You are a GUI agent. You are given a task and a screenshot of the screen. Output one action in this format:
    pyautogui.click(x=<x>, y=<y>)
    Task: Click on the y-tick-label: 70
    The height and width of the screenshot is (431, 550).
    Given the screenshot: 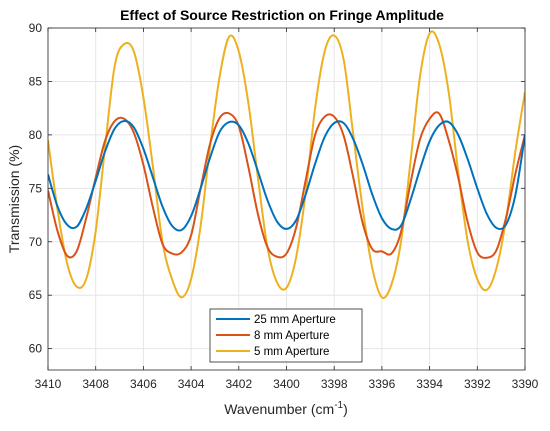 What is the action you would take?
    pyautogui.click(x=36, y=242)
    